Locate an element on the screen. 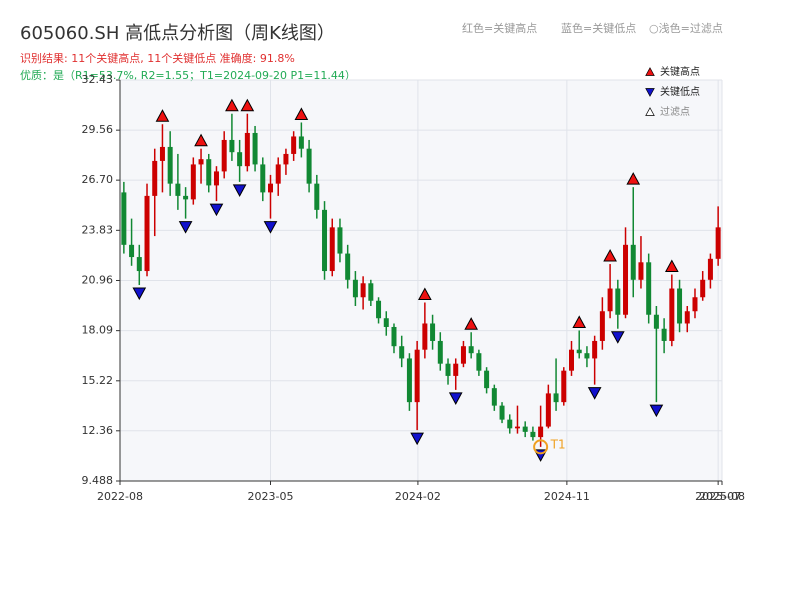  header-legend: 红色=关键高点 is located at coordinates (499, 28).